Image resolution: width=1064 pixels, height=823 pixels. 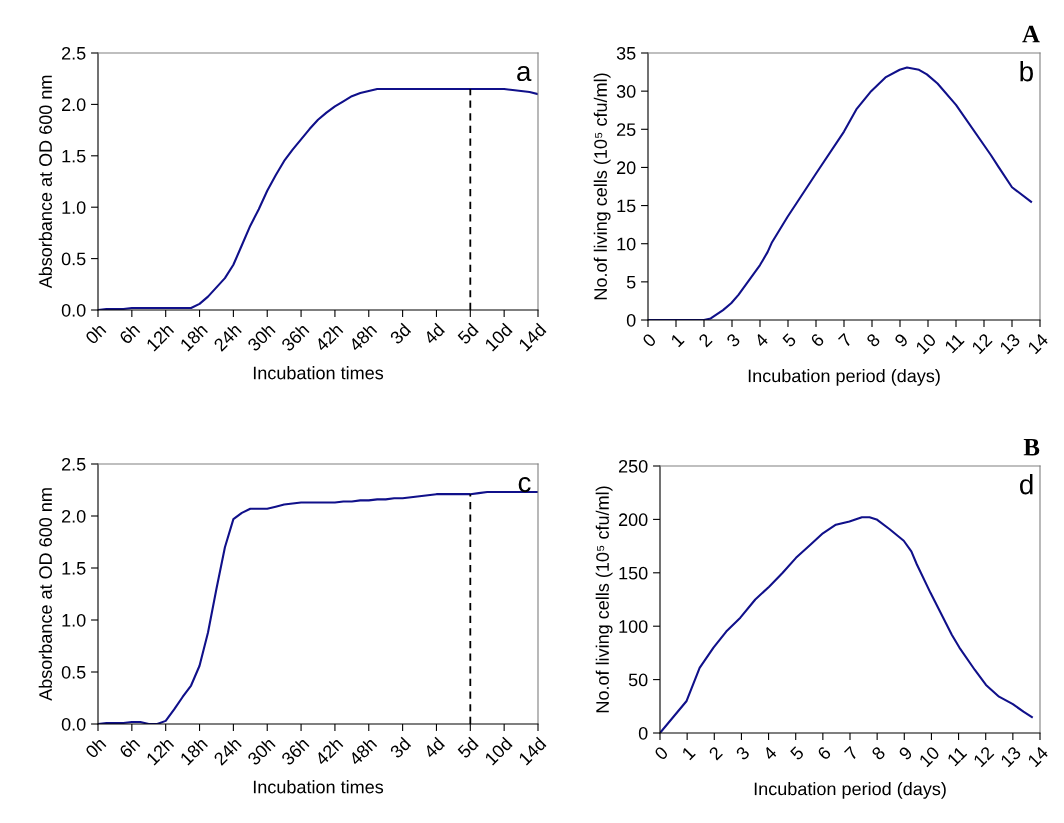 I want to click on y-tick-label: 200, so click(x=633, y=520).